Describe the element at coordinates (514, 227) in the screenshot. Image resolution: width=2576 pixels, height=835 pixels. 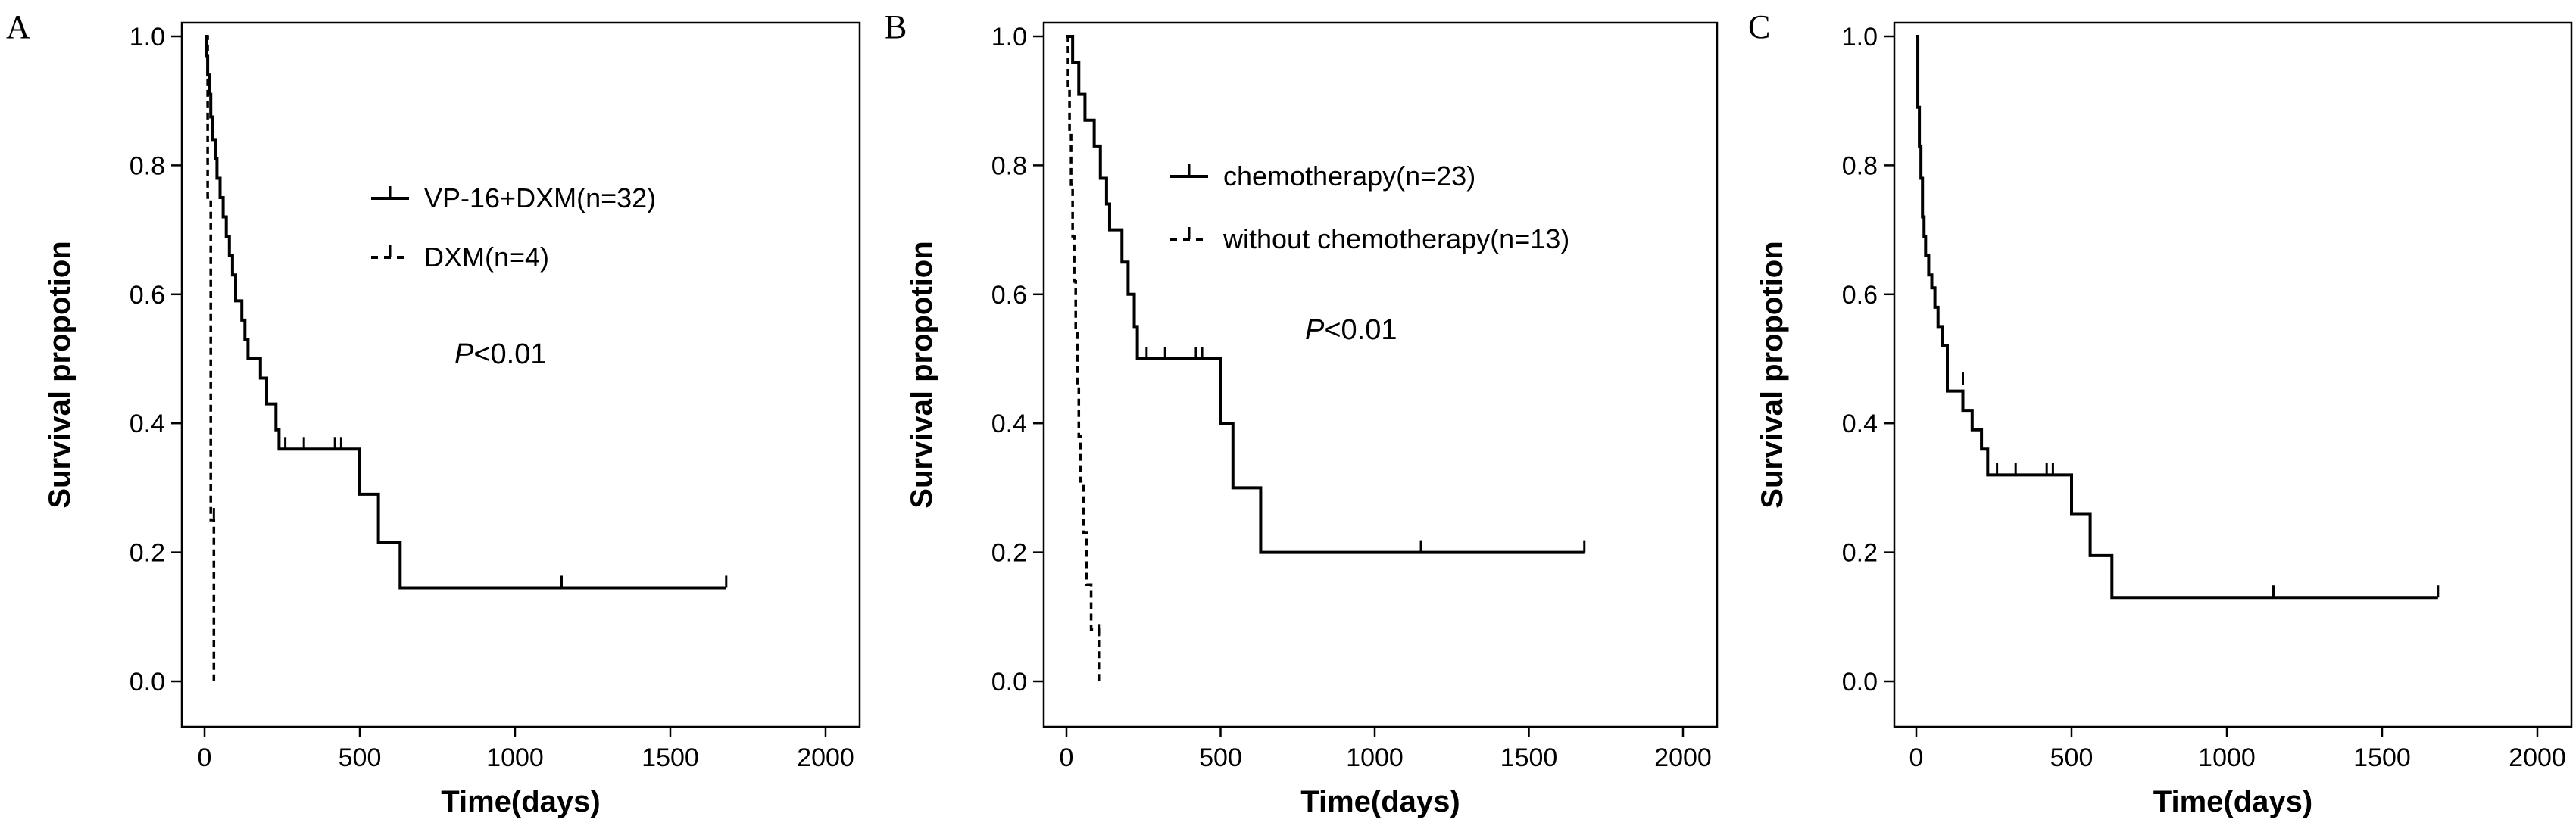
I see `legend: VP-16+DXM(n=32) DXM(n=4)` at that location.